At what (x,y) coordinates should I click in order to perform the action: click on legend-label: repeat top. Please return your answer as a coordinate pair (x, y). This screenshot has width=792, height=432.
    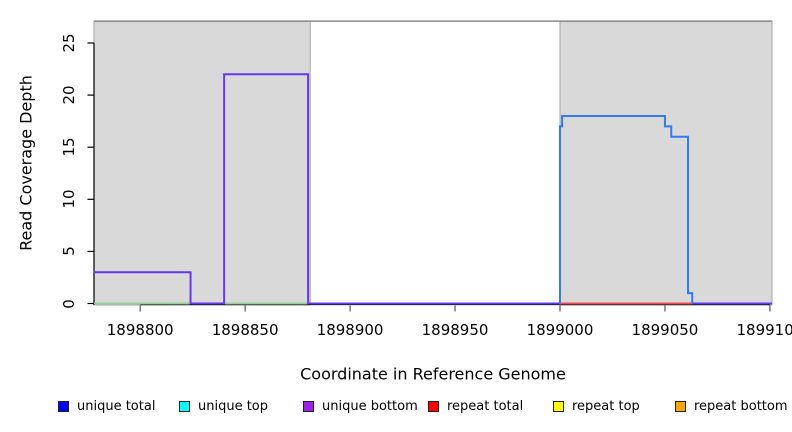
    Looking at the image, I should click on (606, 406).